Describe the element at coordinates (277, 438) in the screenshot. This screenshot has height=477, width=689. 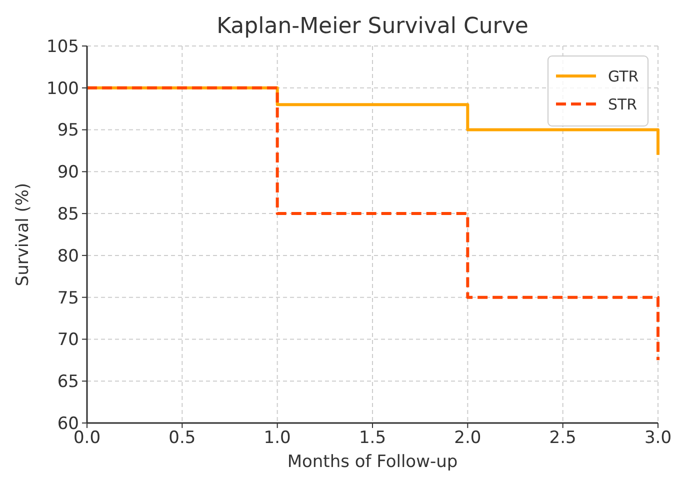
I see `x-tick-label: 1.0` at that location.